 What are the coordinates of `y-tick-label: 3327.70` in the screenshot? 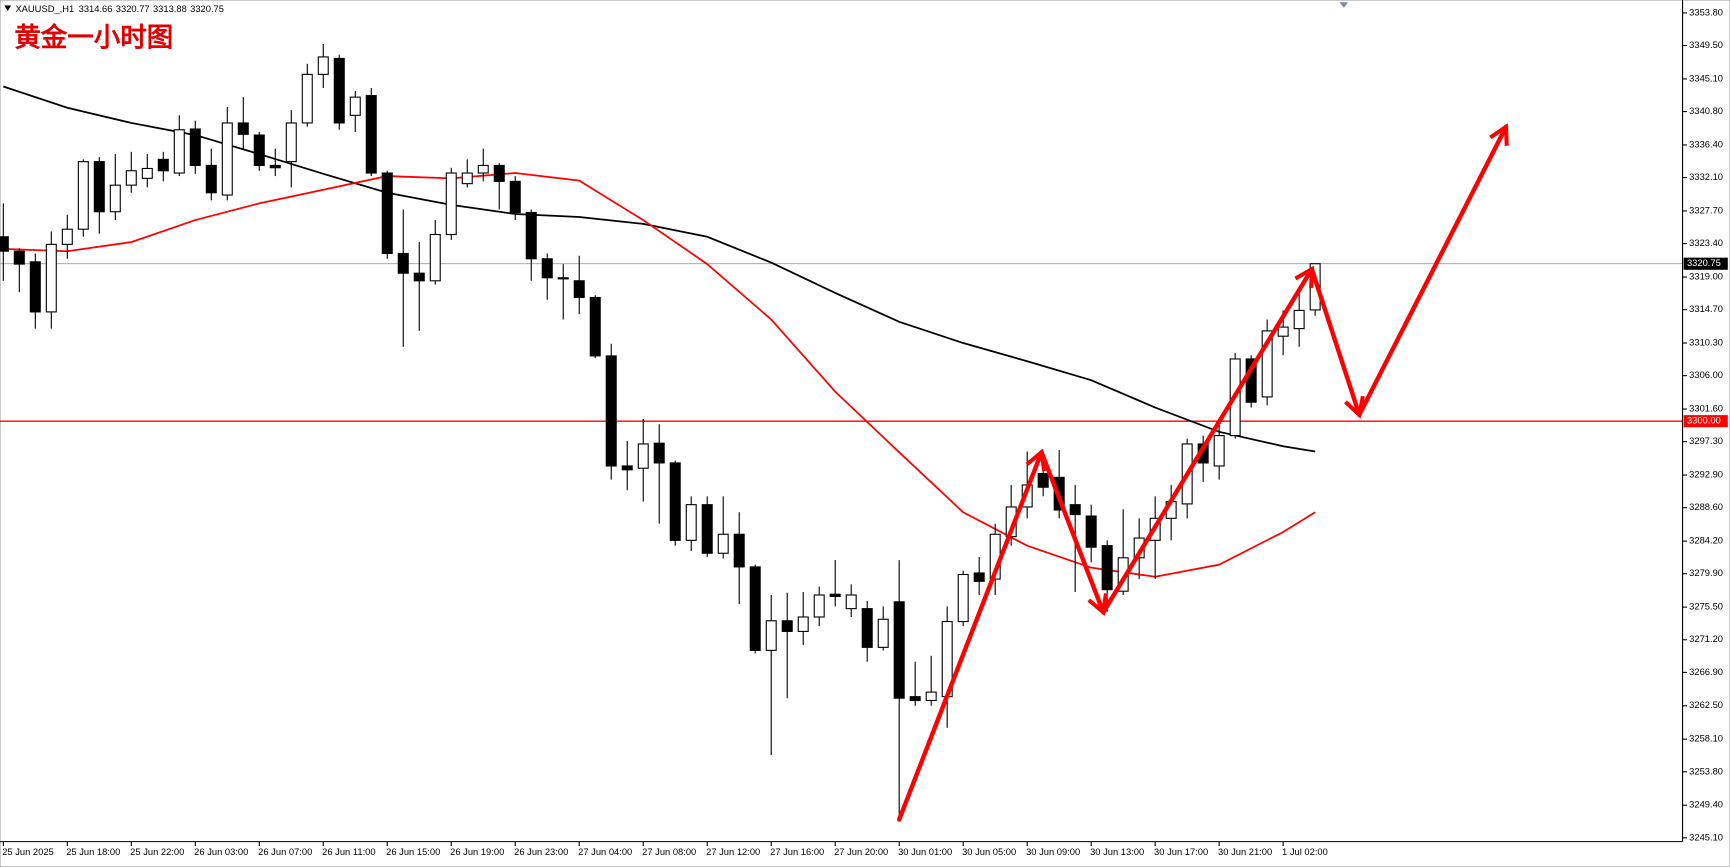 It's located at (1706, 210).